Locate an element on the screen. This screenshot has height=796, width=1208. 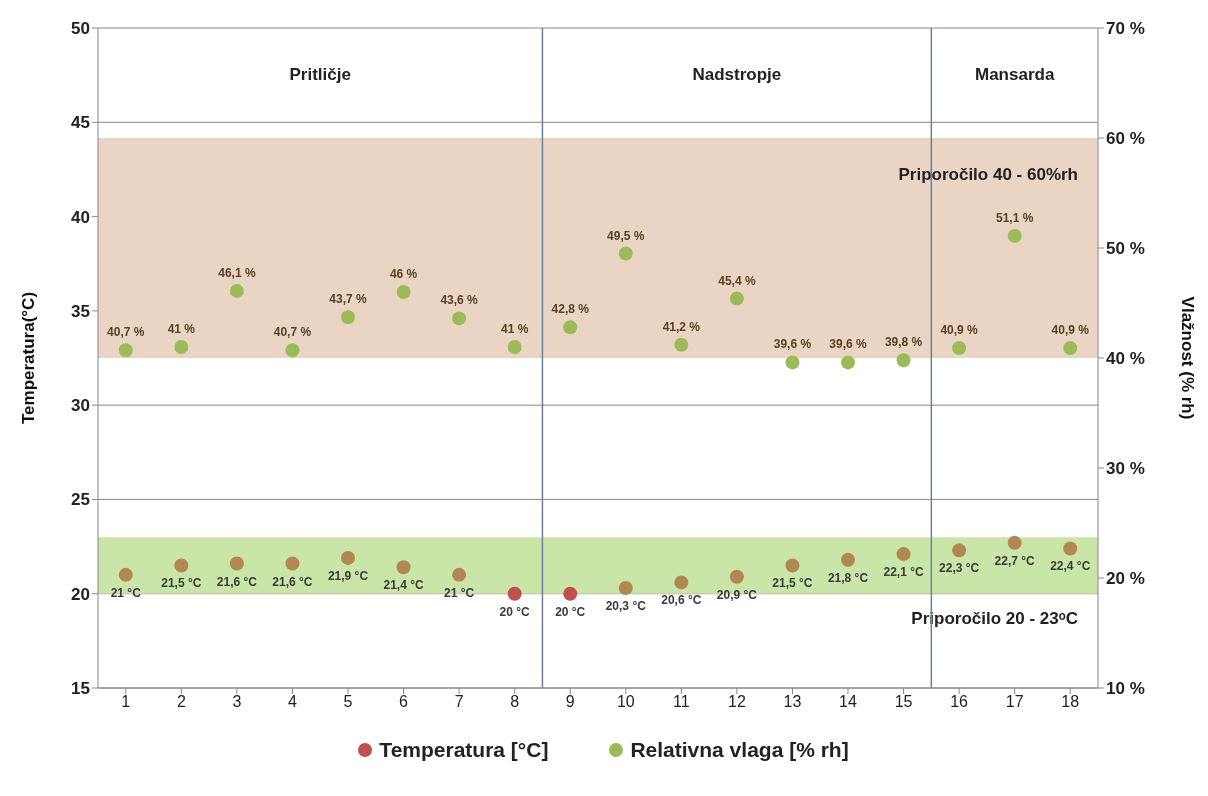
data-label: 45,4 % is located at coordinates (737, 280).